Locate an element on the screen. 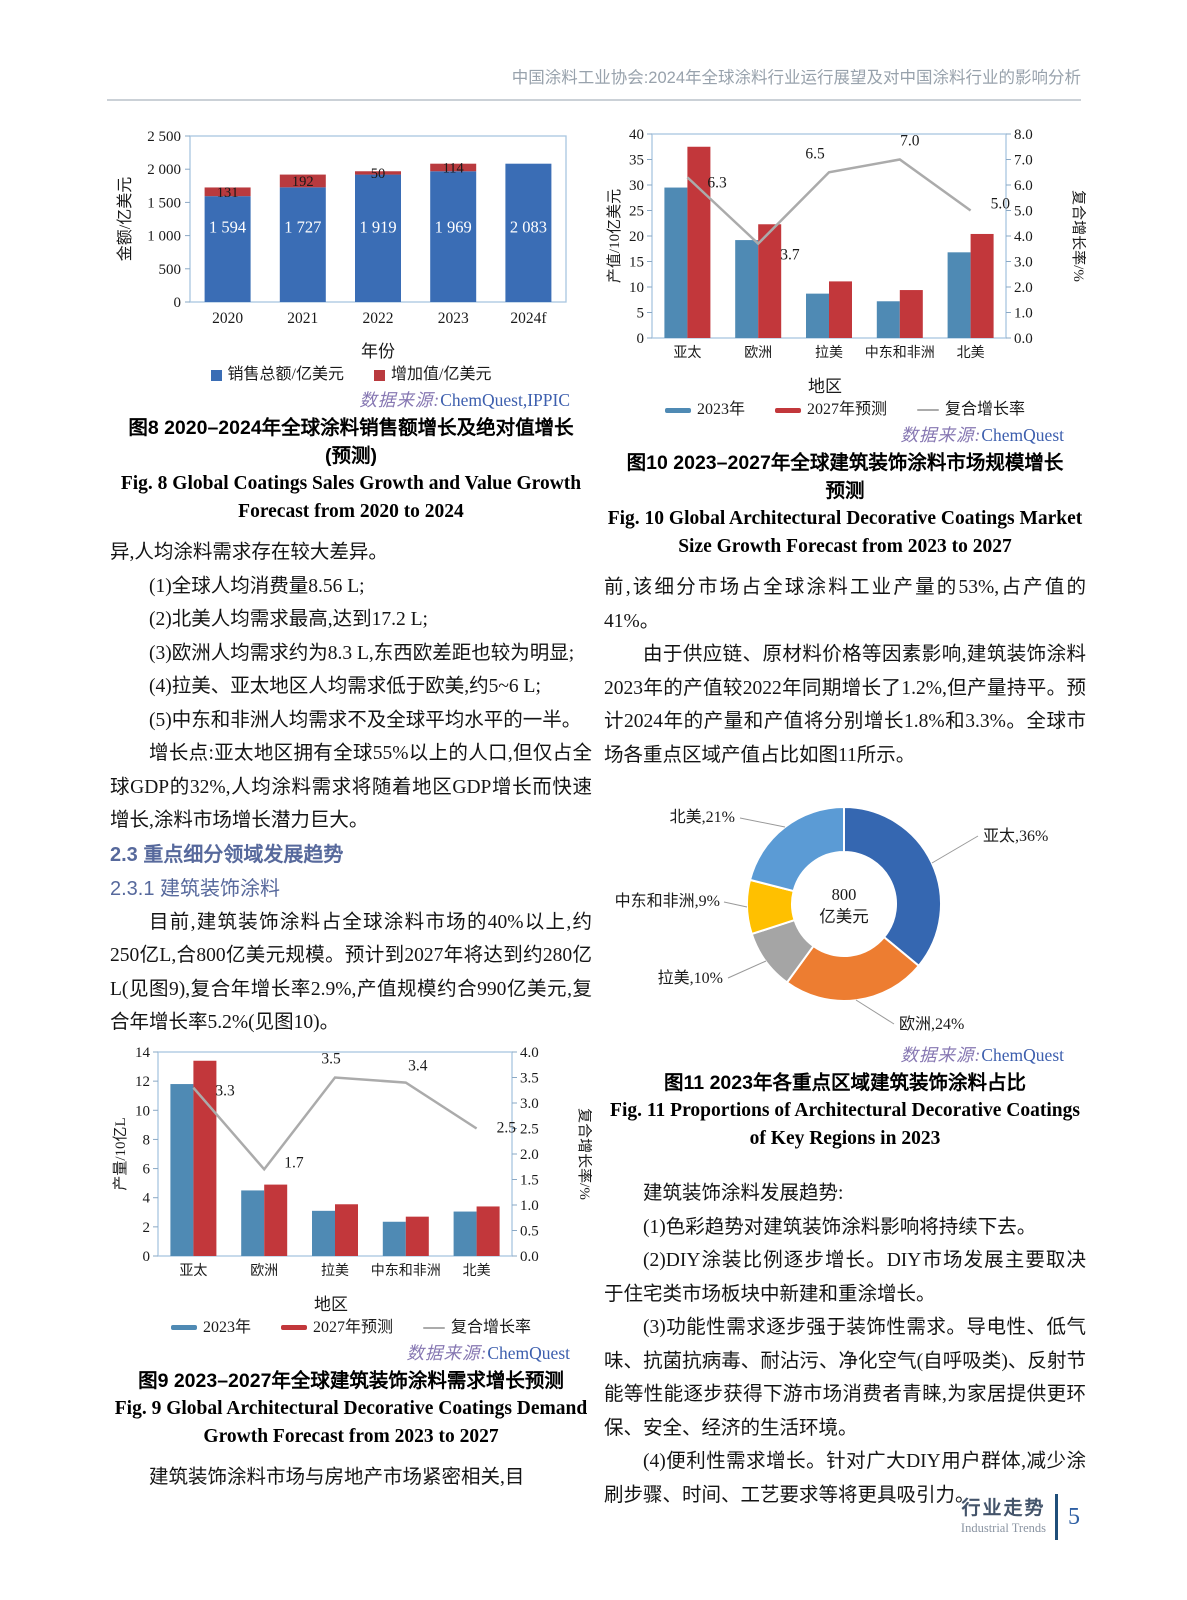  fig10-caption-zh2: 预测 is located at coordinates (845, 491).